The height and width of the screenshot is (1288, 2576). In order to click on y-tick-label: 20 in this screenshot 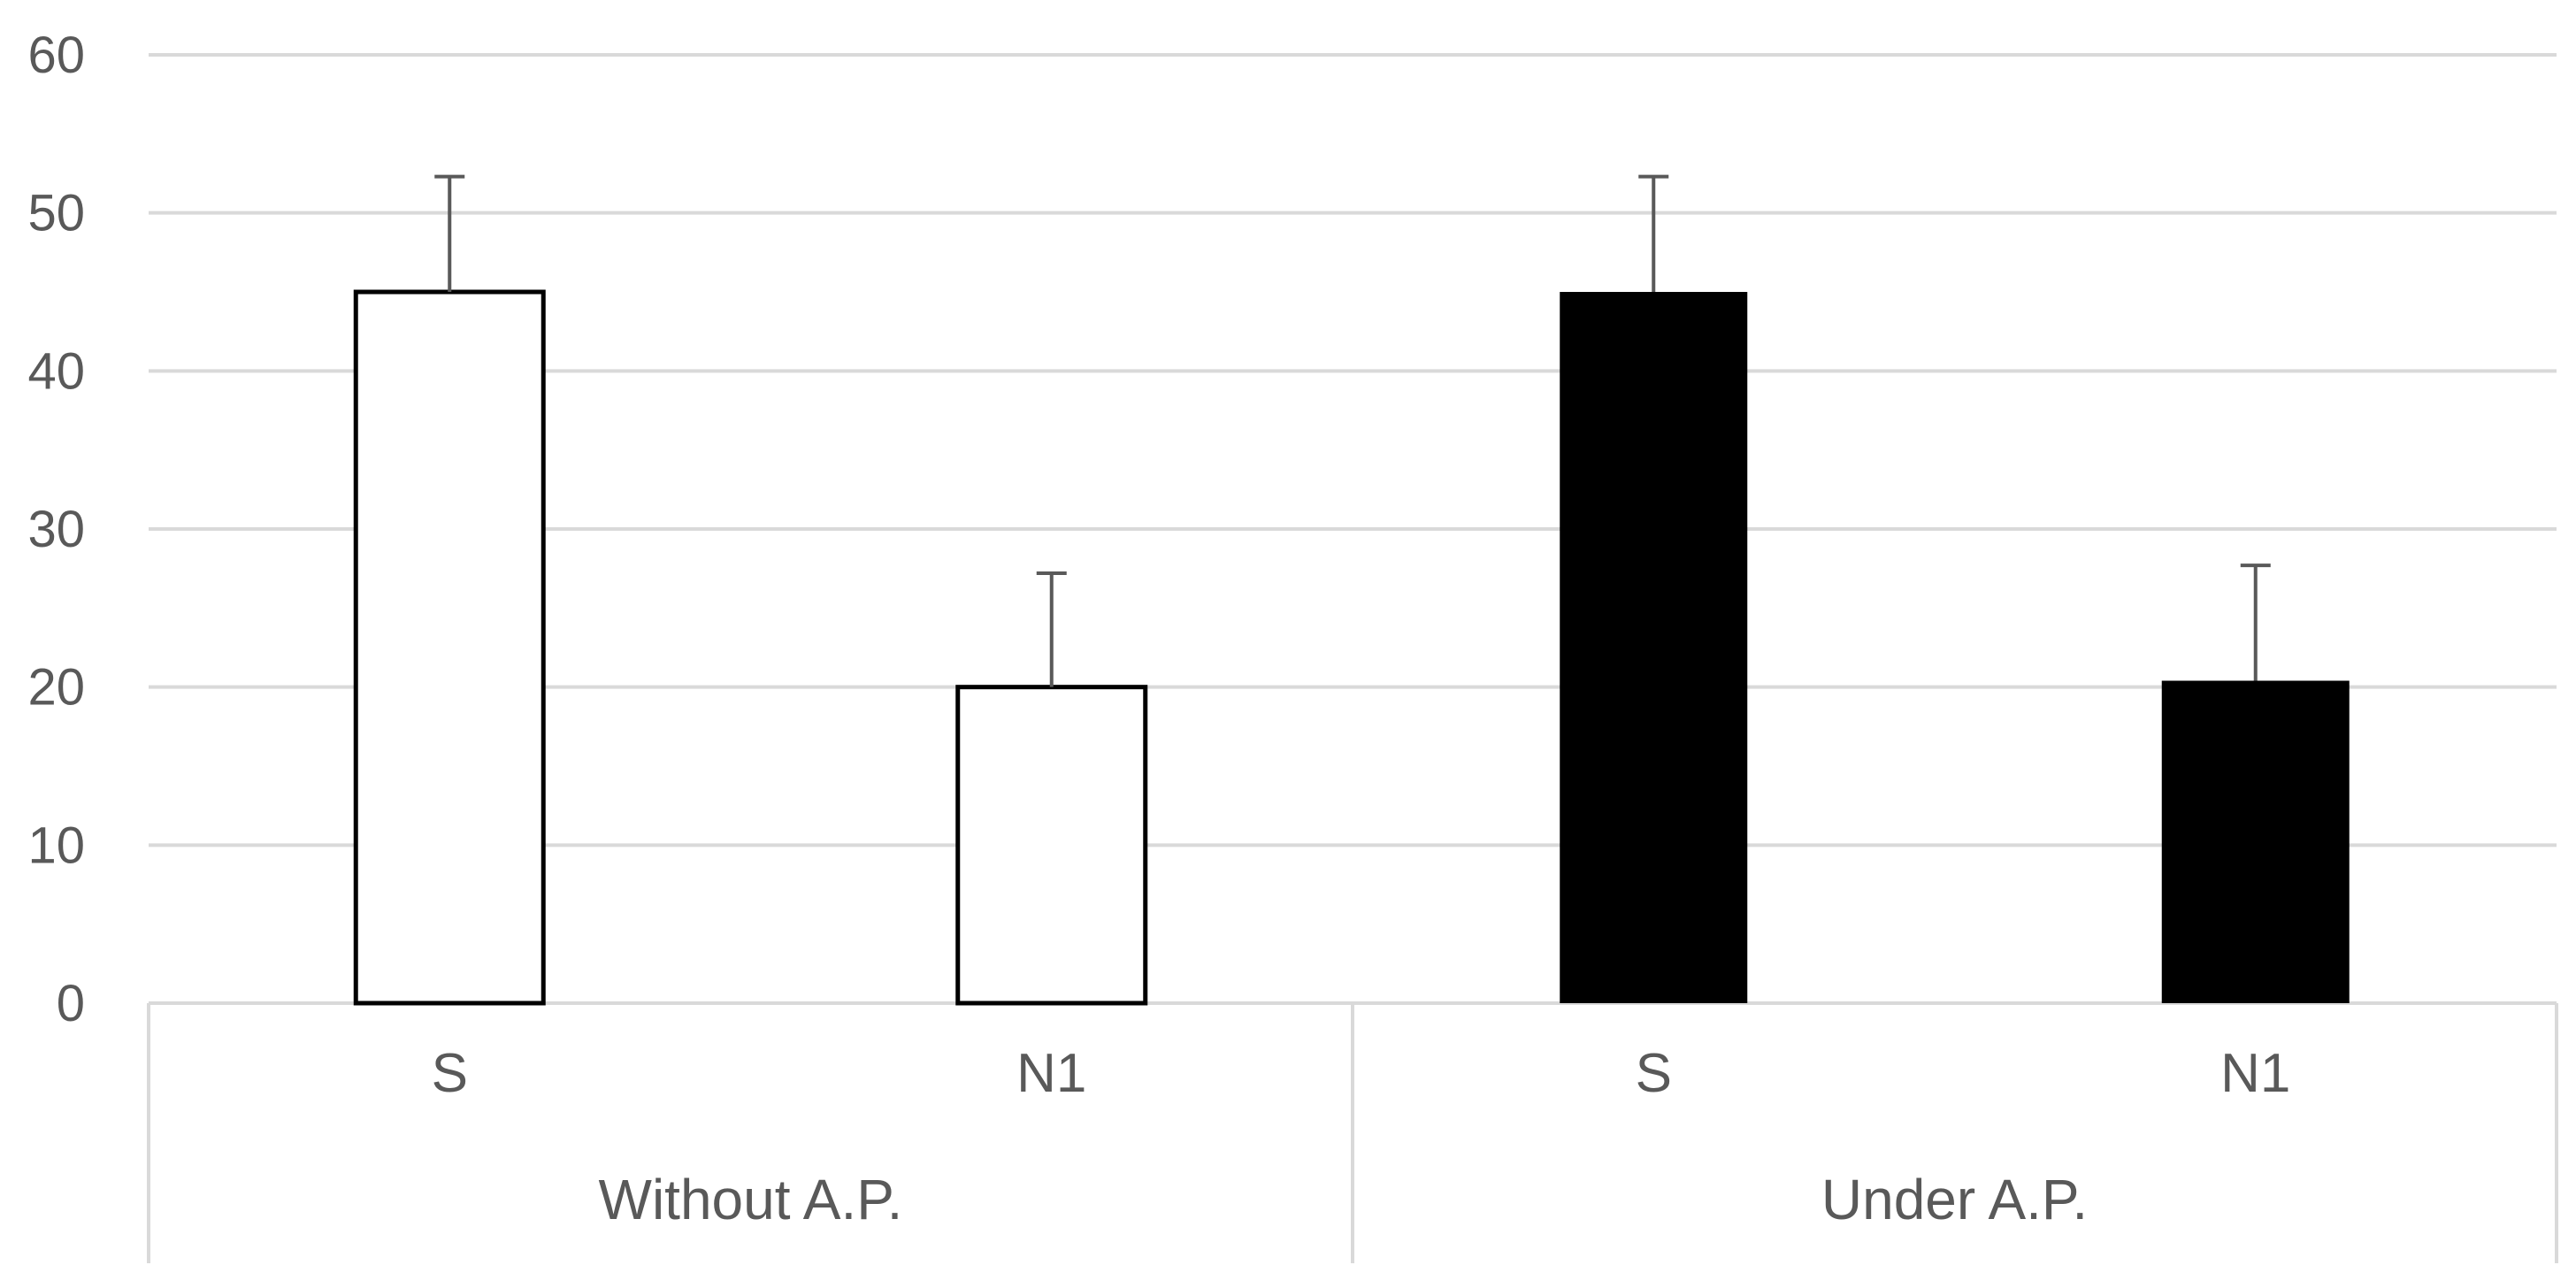, I will do `click(56, 688)`.